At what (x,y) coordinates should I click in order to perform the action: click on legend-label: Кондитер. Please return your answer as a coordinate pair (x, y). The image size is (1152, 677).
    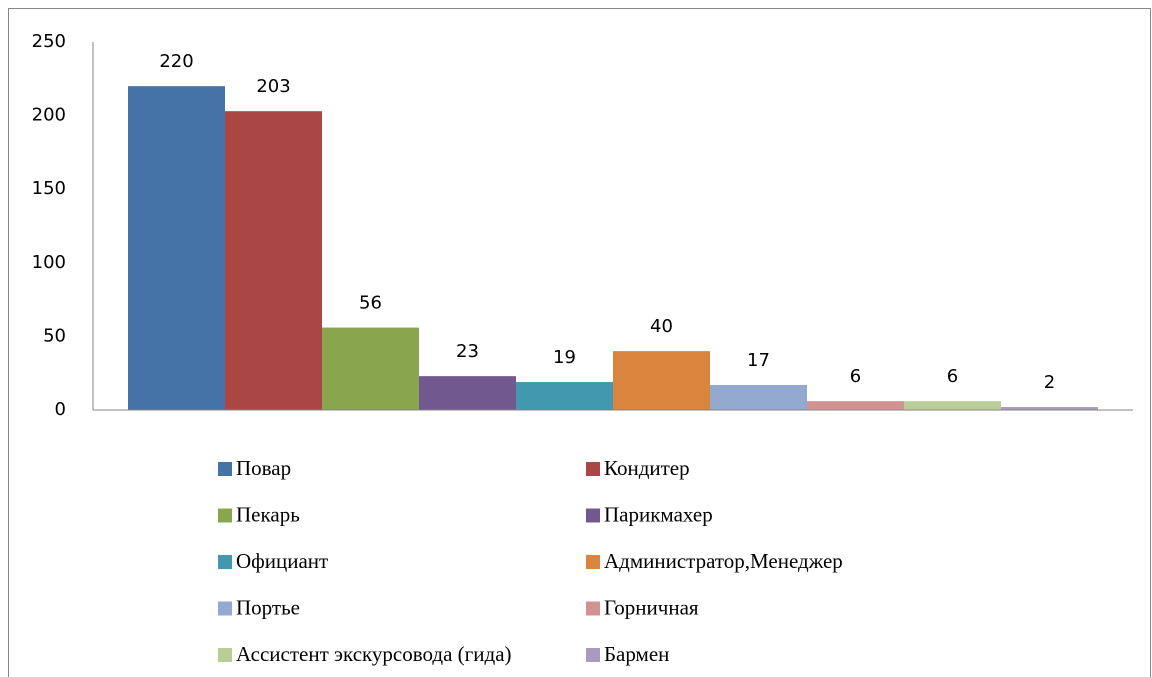
    Looking at the image, I should click on (647, 468).